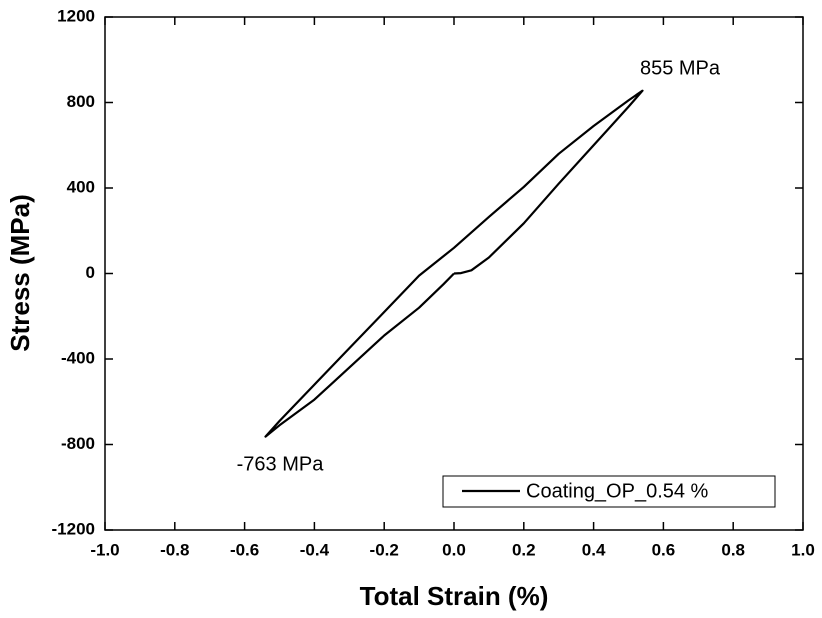 Image resolution: width=822 pixels, height=618 pixels. Describe the element at coordinates (90, 272) in the screenshot. I see `y-tick-label: 0` at that location.